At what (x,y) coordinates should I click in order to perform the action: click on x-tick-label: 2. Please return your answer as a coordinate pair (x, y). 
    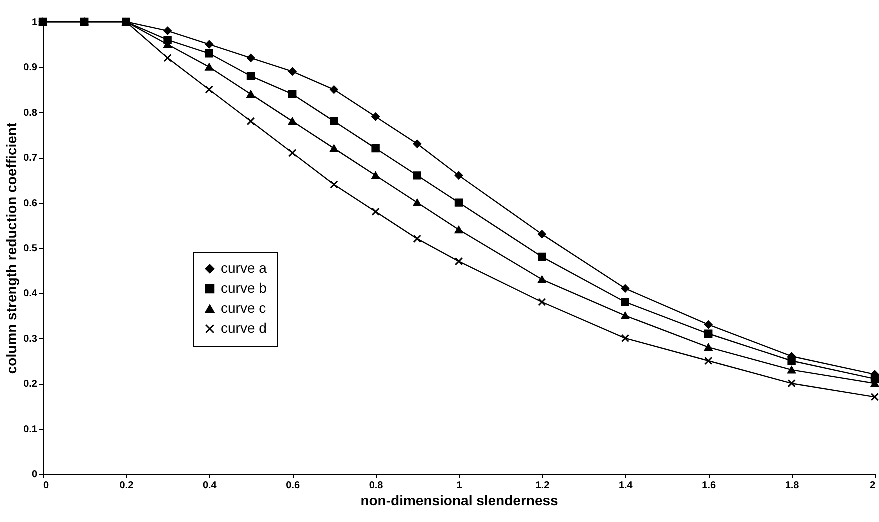
    Looking at the image, I should click on (873, 486).